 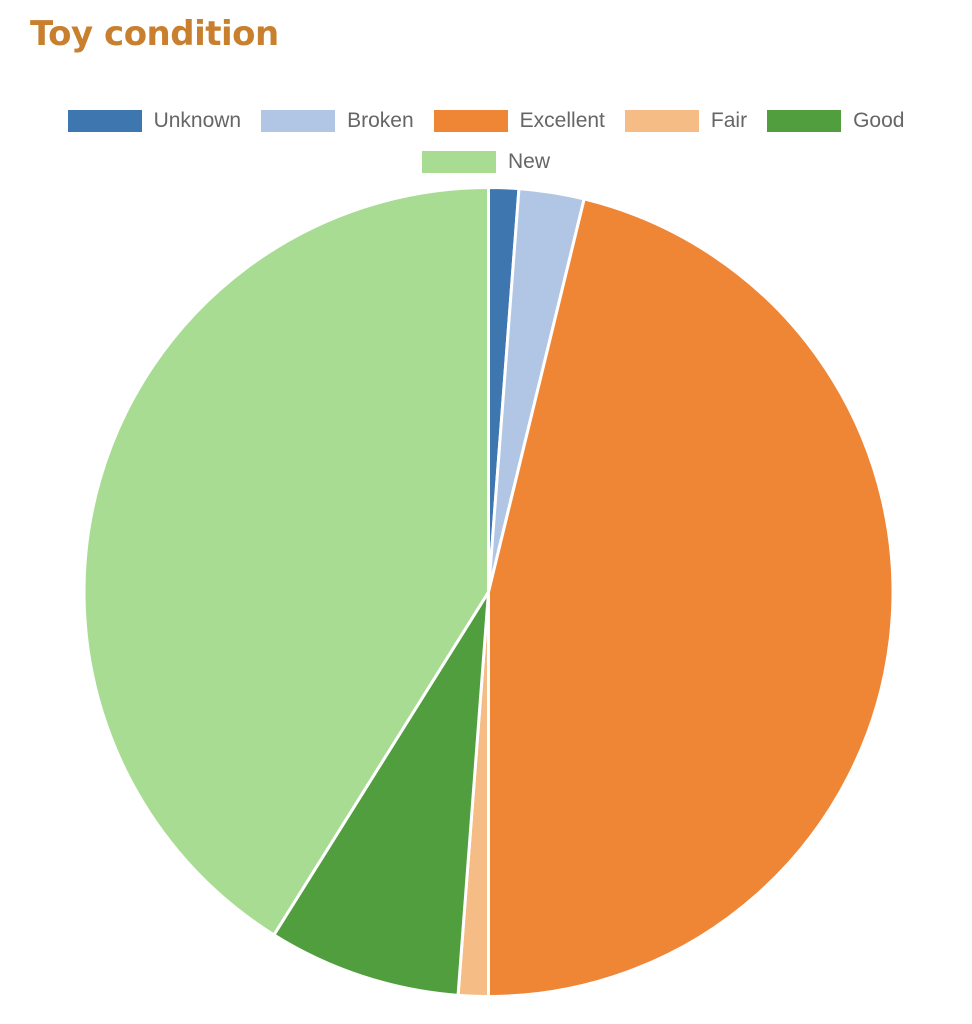 What do you see at coordinates (380, 120) in the screenshot?
I see `legend-label: Broken` at bounding box center [380, 120].